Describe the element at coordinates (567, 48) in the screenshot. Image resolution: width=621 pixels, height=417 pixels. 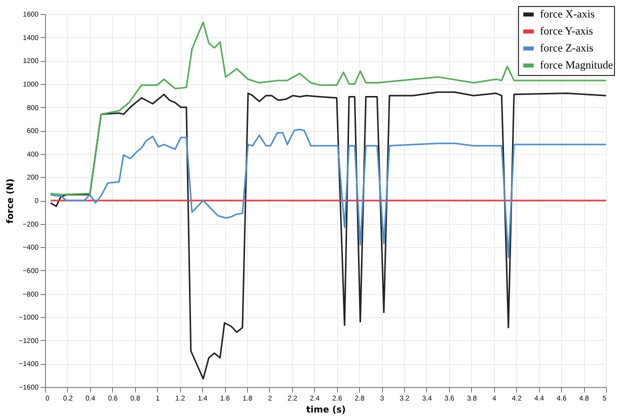
I see `legend-label: force Z-axis` at that location.